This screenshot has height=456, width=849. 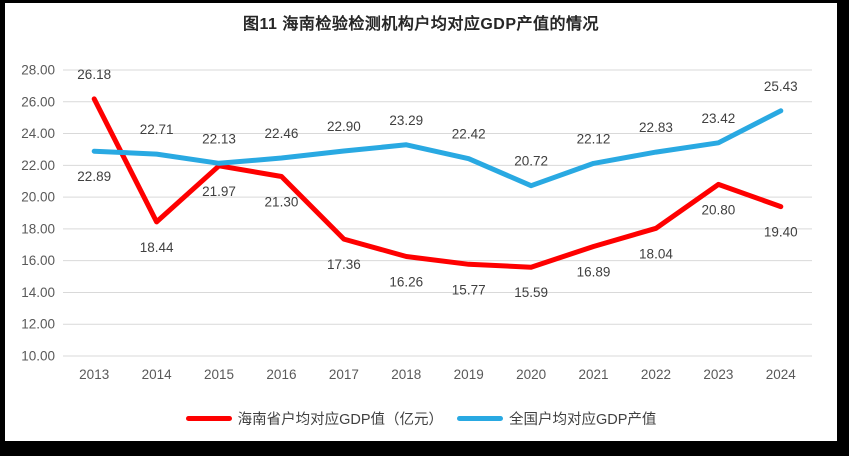 I want to click on legend-item-hainan: 海南省户均对应GDP值（亿元）, so click(x=314, y=418).